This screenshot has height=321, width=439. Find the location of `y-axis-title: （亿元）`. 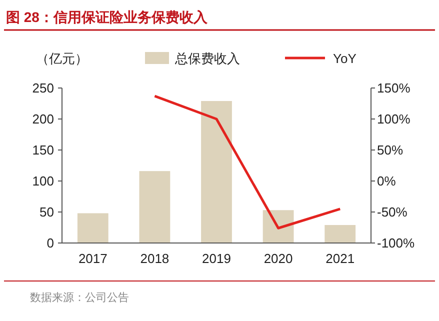

y-axis-title: （亿元） is located at coordinates (62, 58).